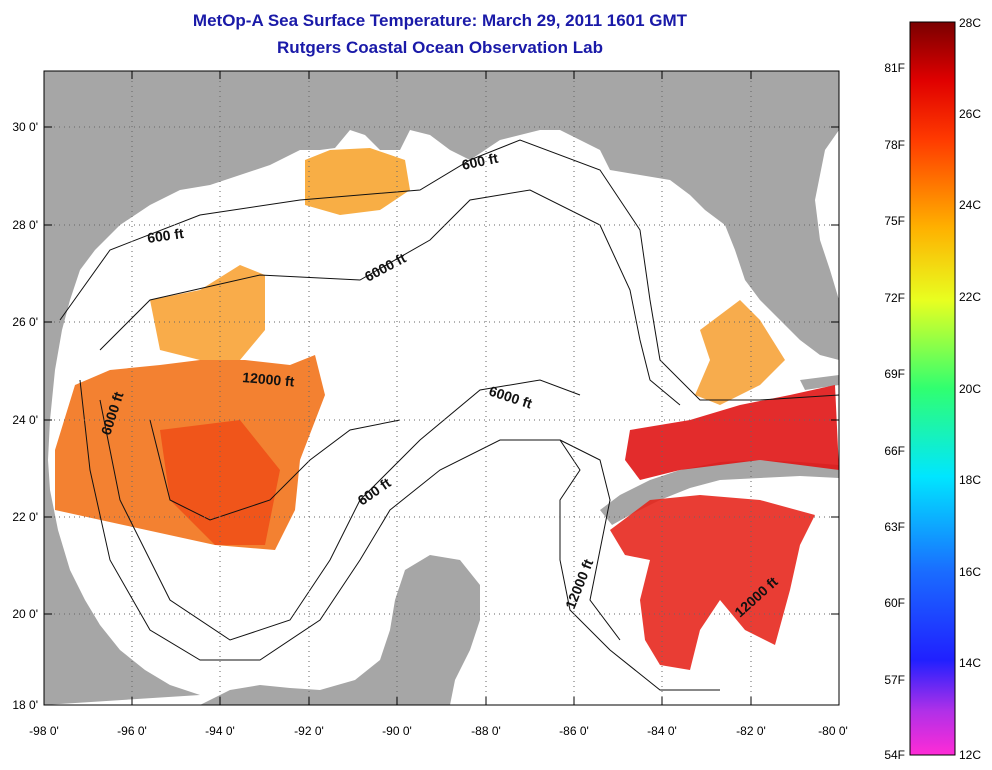  I want to click on x-tick-label: -98 0', so click(44, 731).